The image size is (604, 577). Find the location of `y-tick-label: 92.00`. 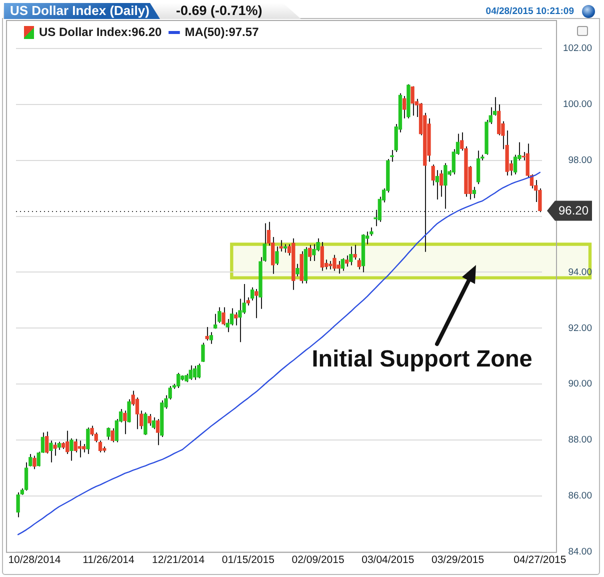

y-tick-label: 92.00 is located at coordinates (580, 328).